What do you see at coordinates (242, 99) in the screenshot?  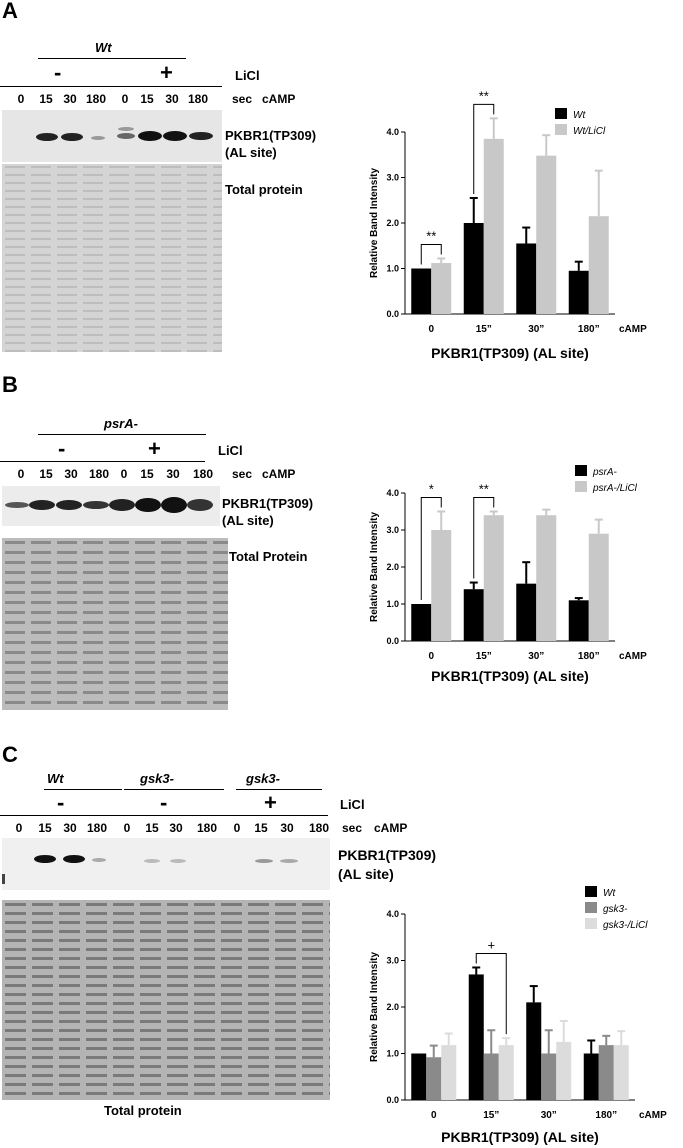 I see `sec-label-a: sec` at bounding box center [242, 99].